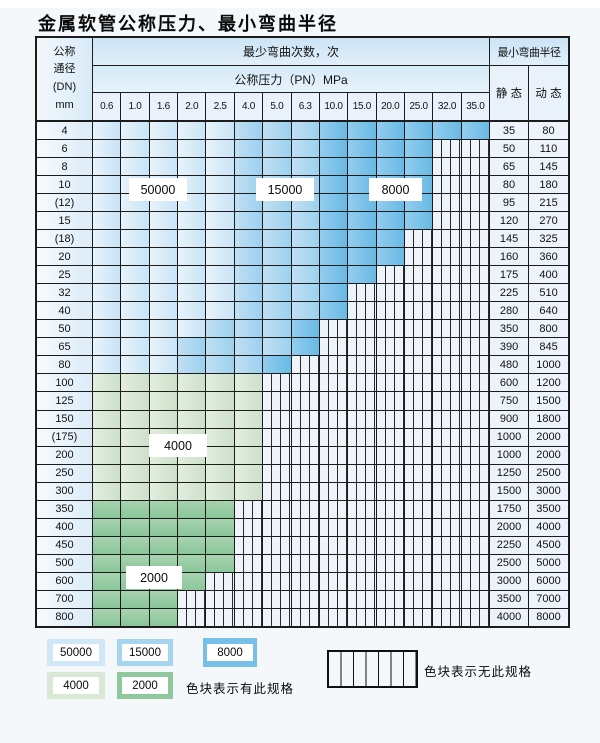 Image resolution: width=600 pixels, height=743 pixels. Describe the element at coordinates (510, 563) in the screenshot. I see `static-value-cell: 2500` at that location.